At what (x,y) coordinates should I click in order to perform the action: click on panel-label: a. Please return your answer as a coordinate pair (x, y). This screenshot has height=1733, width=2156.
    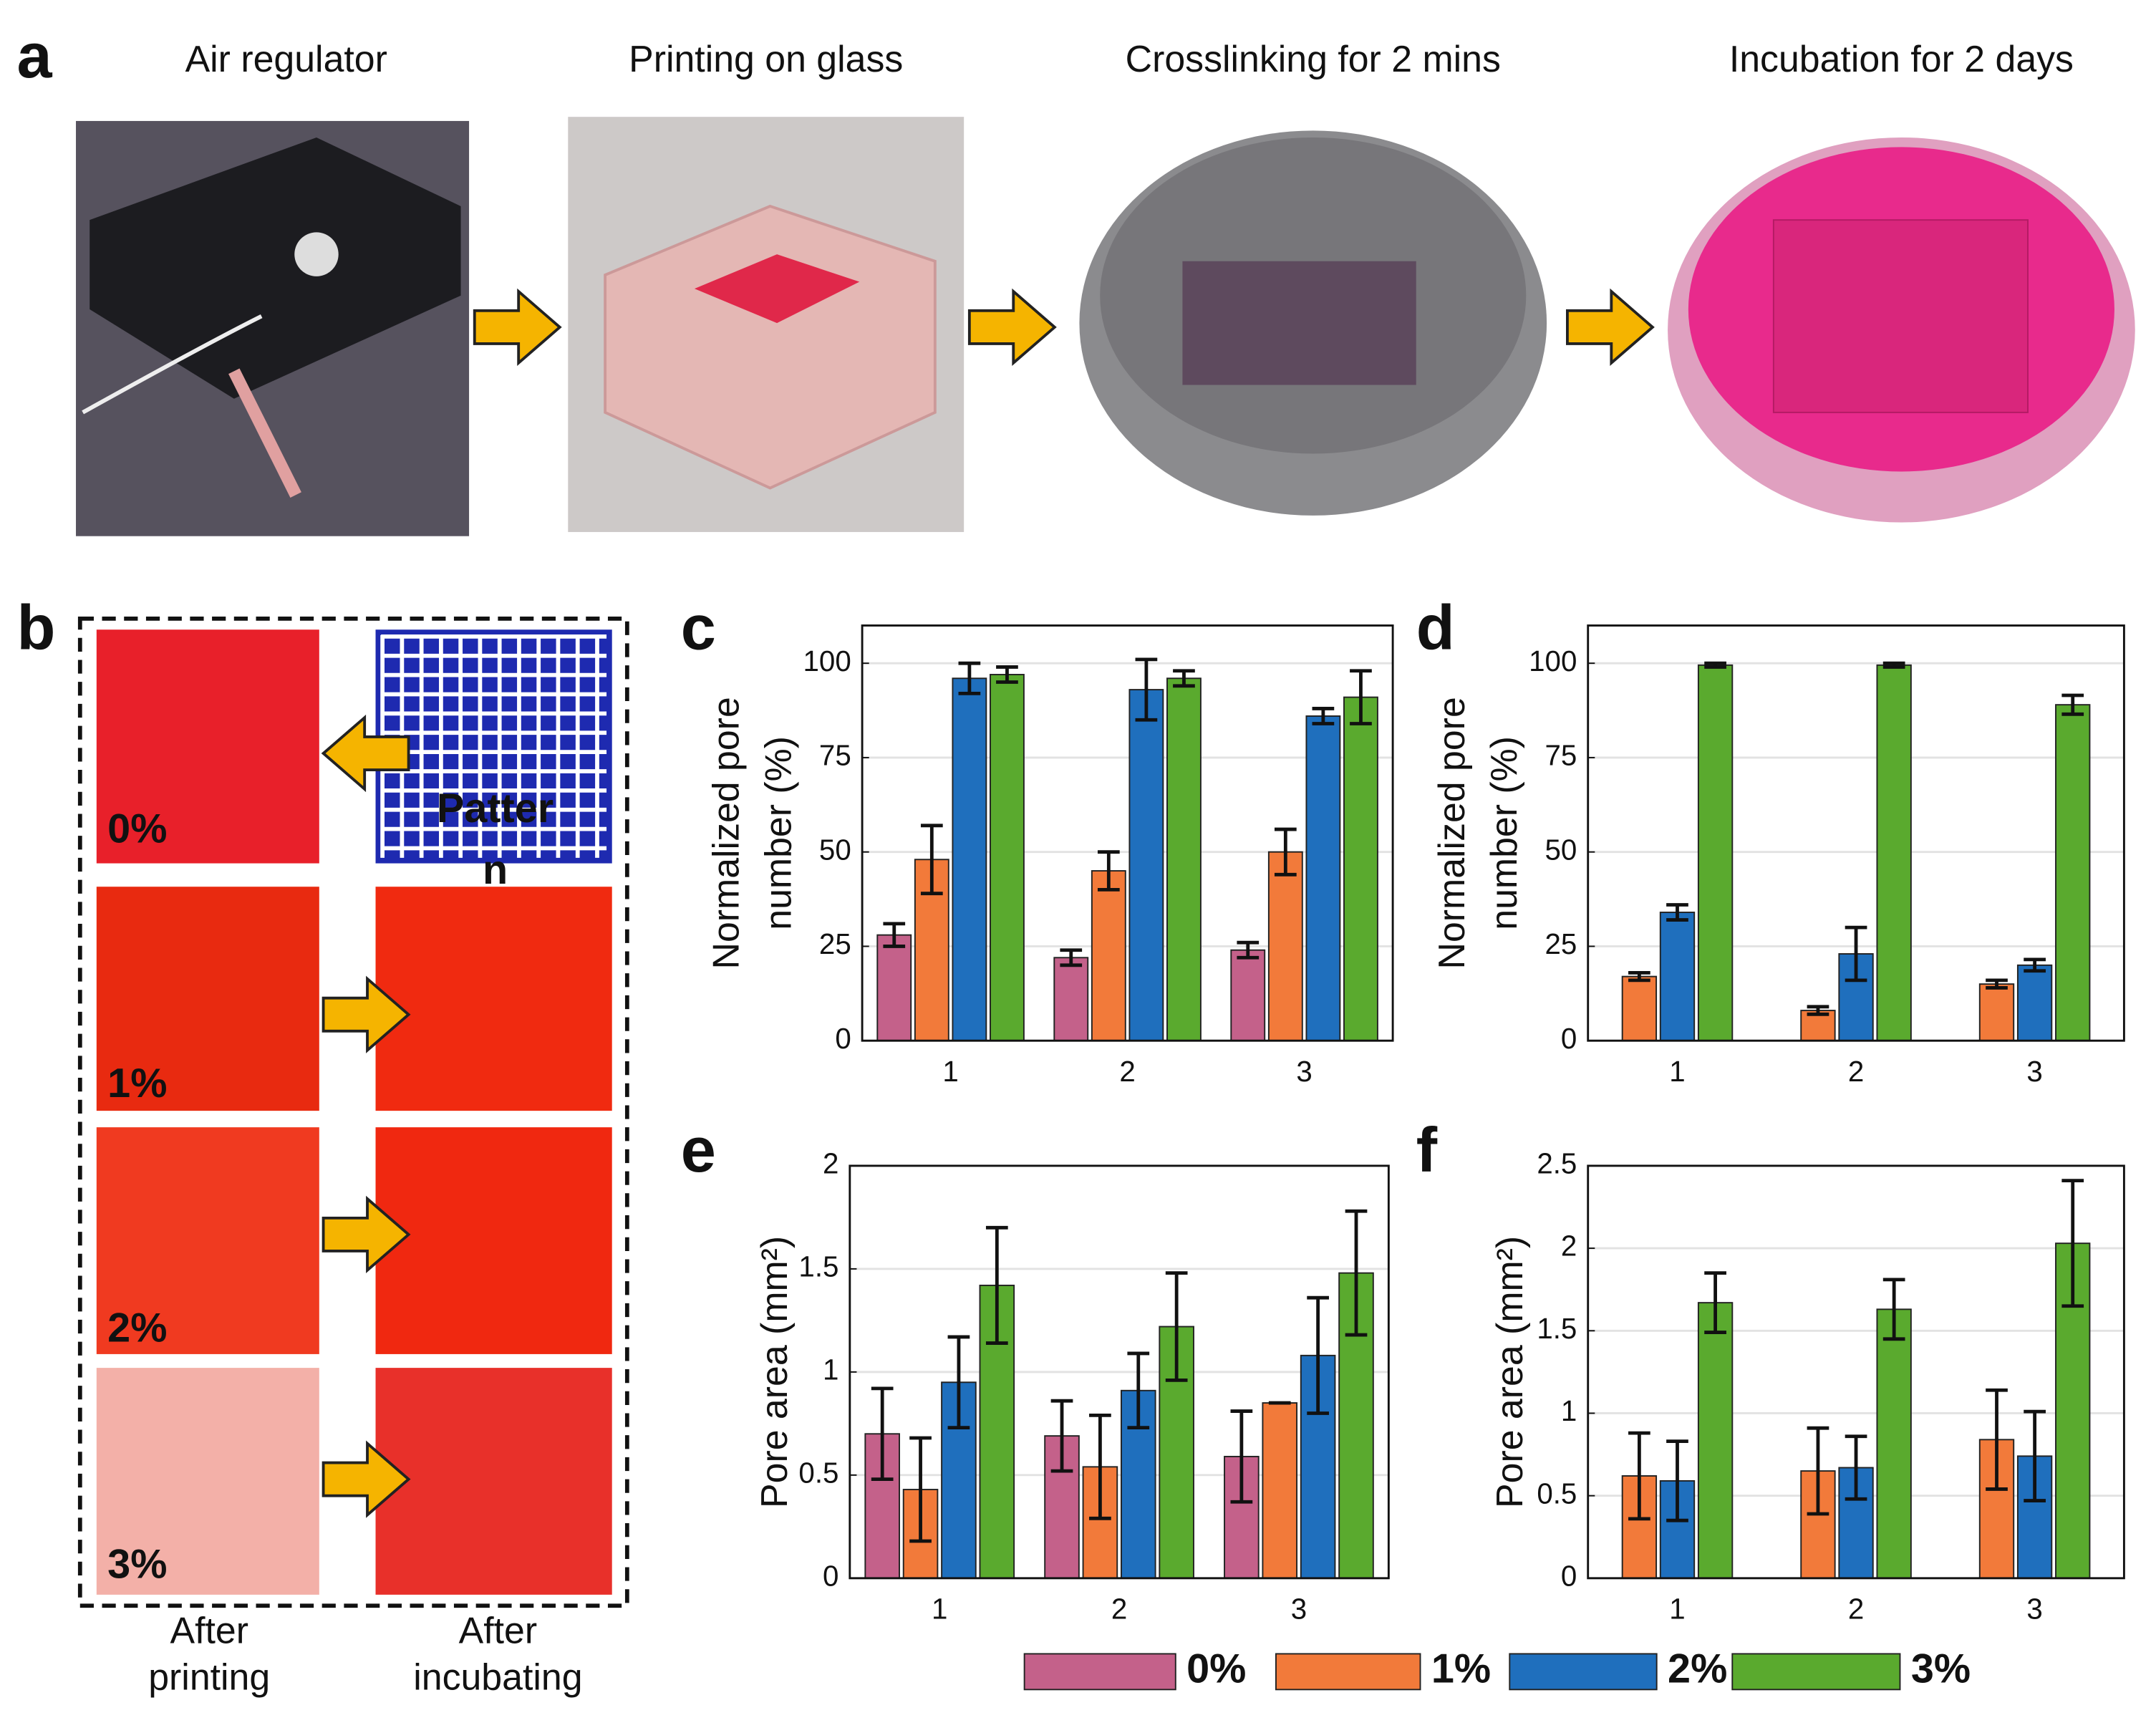
    Looking at the image, I should click on (34, 56).